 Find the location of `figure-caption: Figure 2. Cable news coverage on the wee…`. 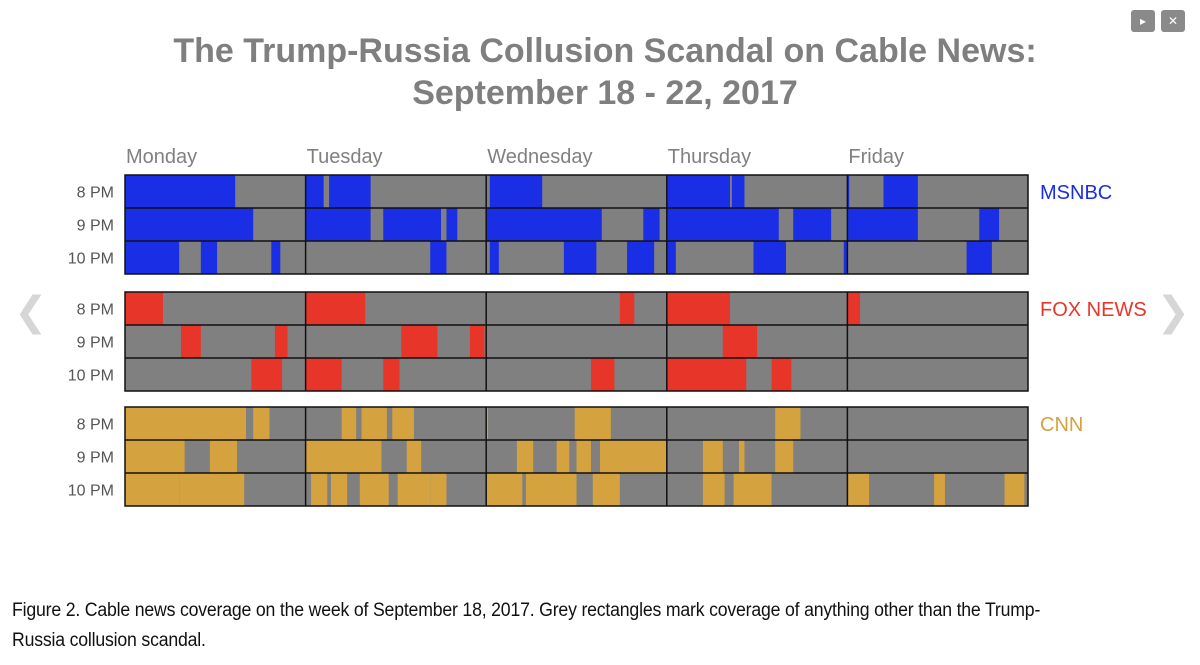

figure-caption: Figure 2. Cable news coverage on the wee… is located at coordinates (526, 625).